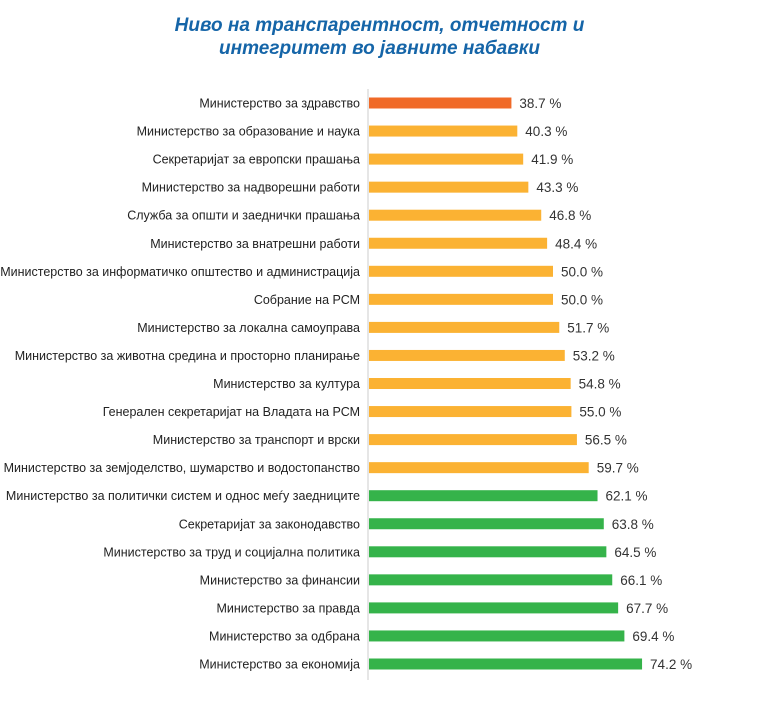 This screenshot has height=711, width=759. What do you see at coordinates (251, 188) in the screenshot?
I see `category-label: Министерство за надворешни работи` at bounding box center [251, 188].